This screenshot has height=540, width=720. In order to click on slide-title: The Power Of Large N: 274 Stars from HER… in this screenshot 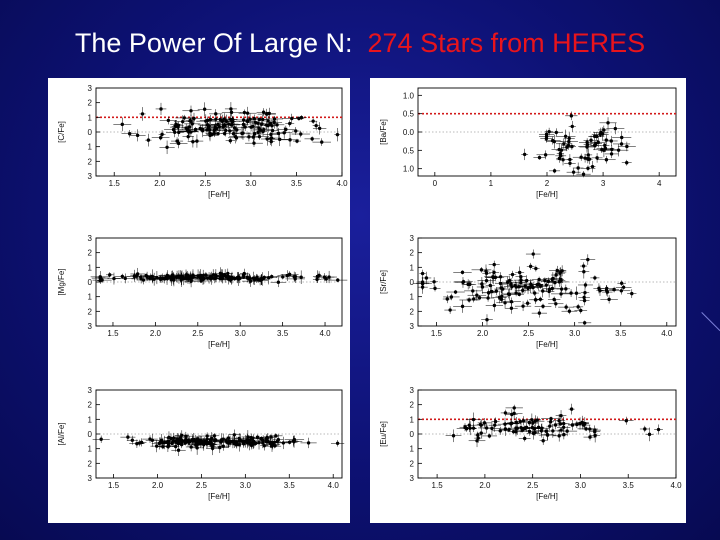, I will do `click(360, 43)`.